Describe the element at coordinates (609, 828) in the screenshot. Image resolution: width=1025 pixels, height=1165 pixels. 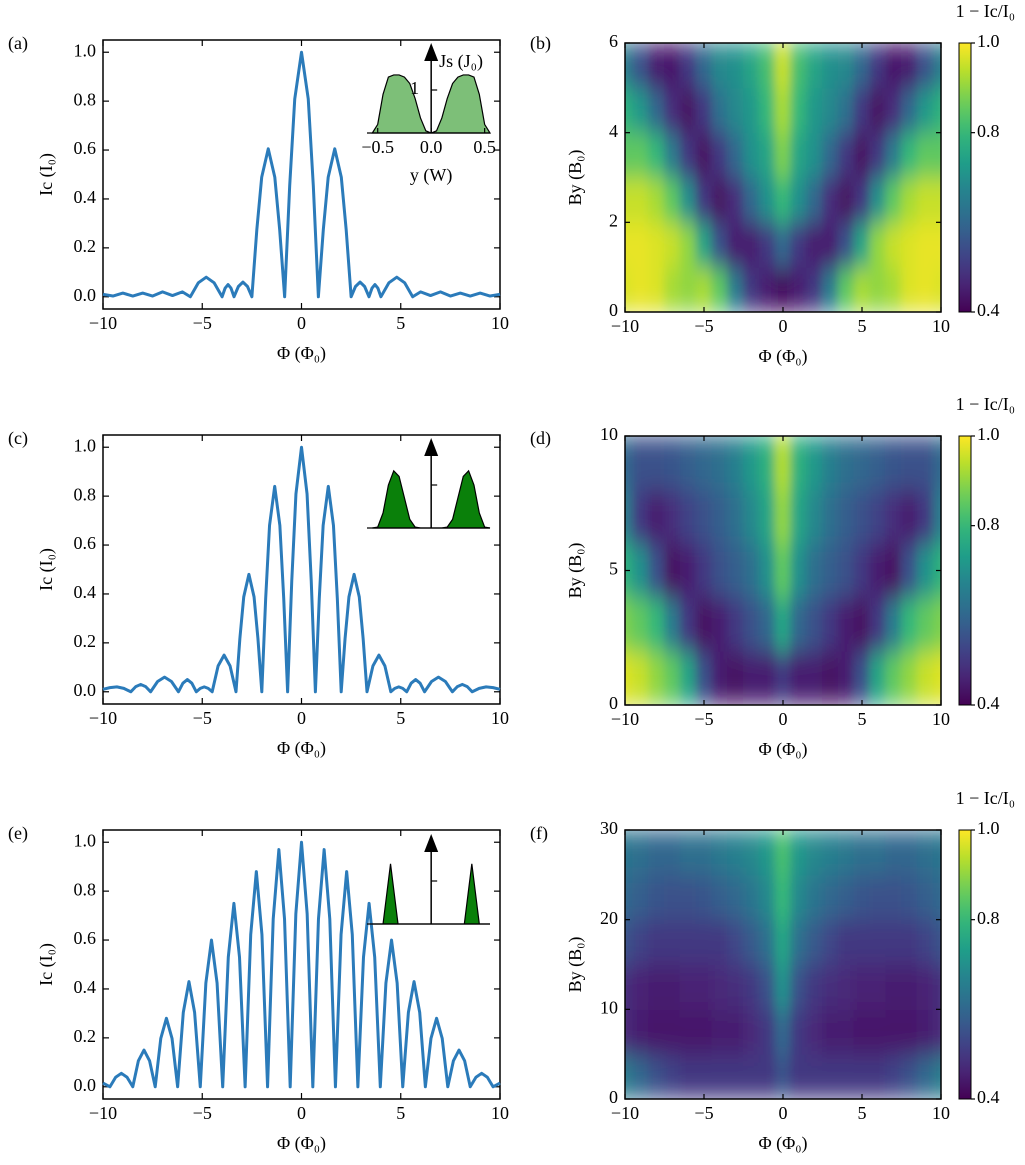
I see `y-tick-label: 30` at that location.